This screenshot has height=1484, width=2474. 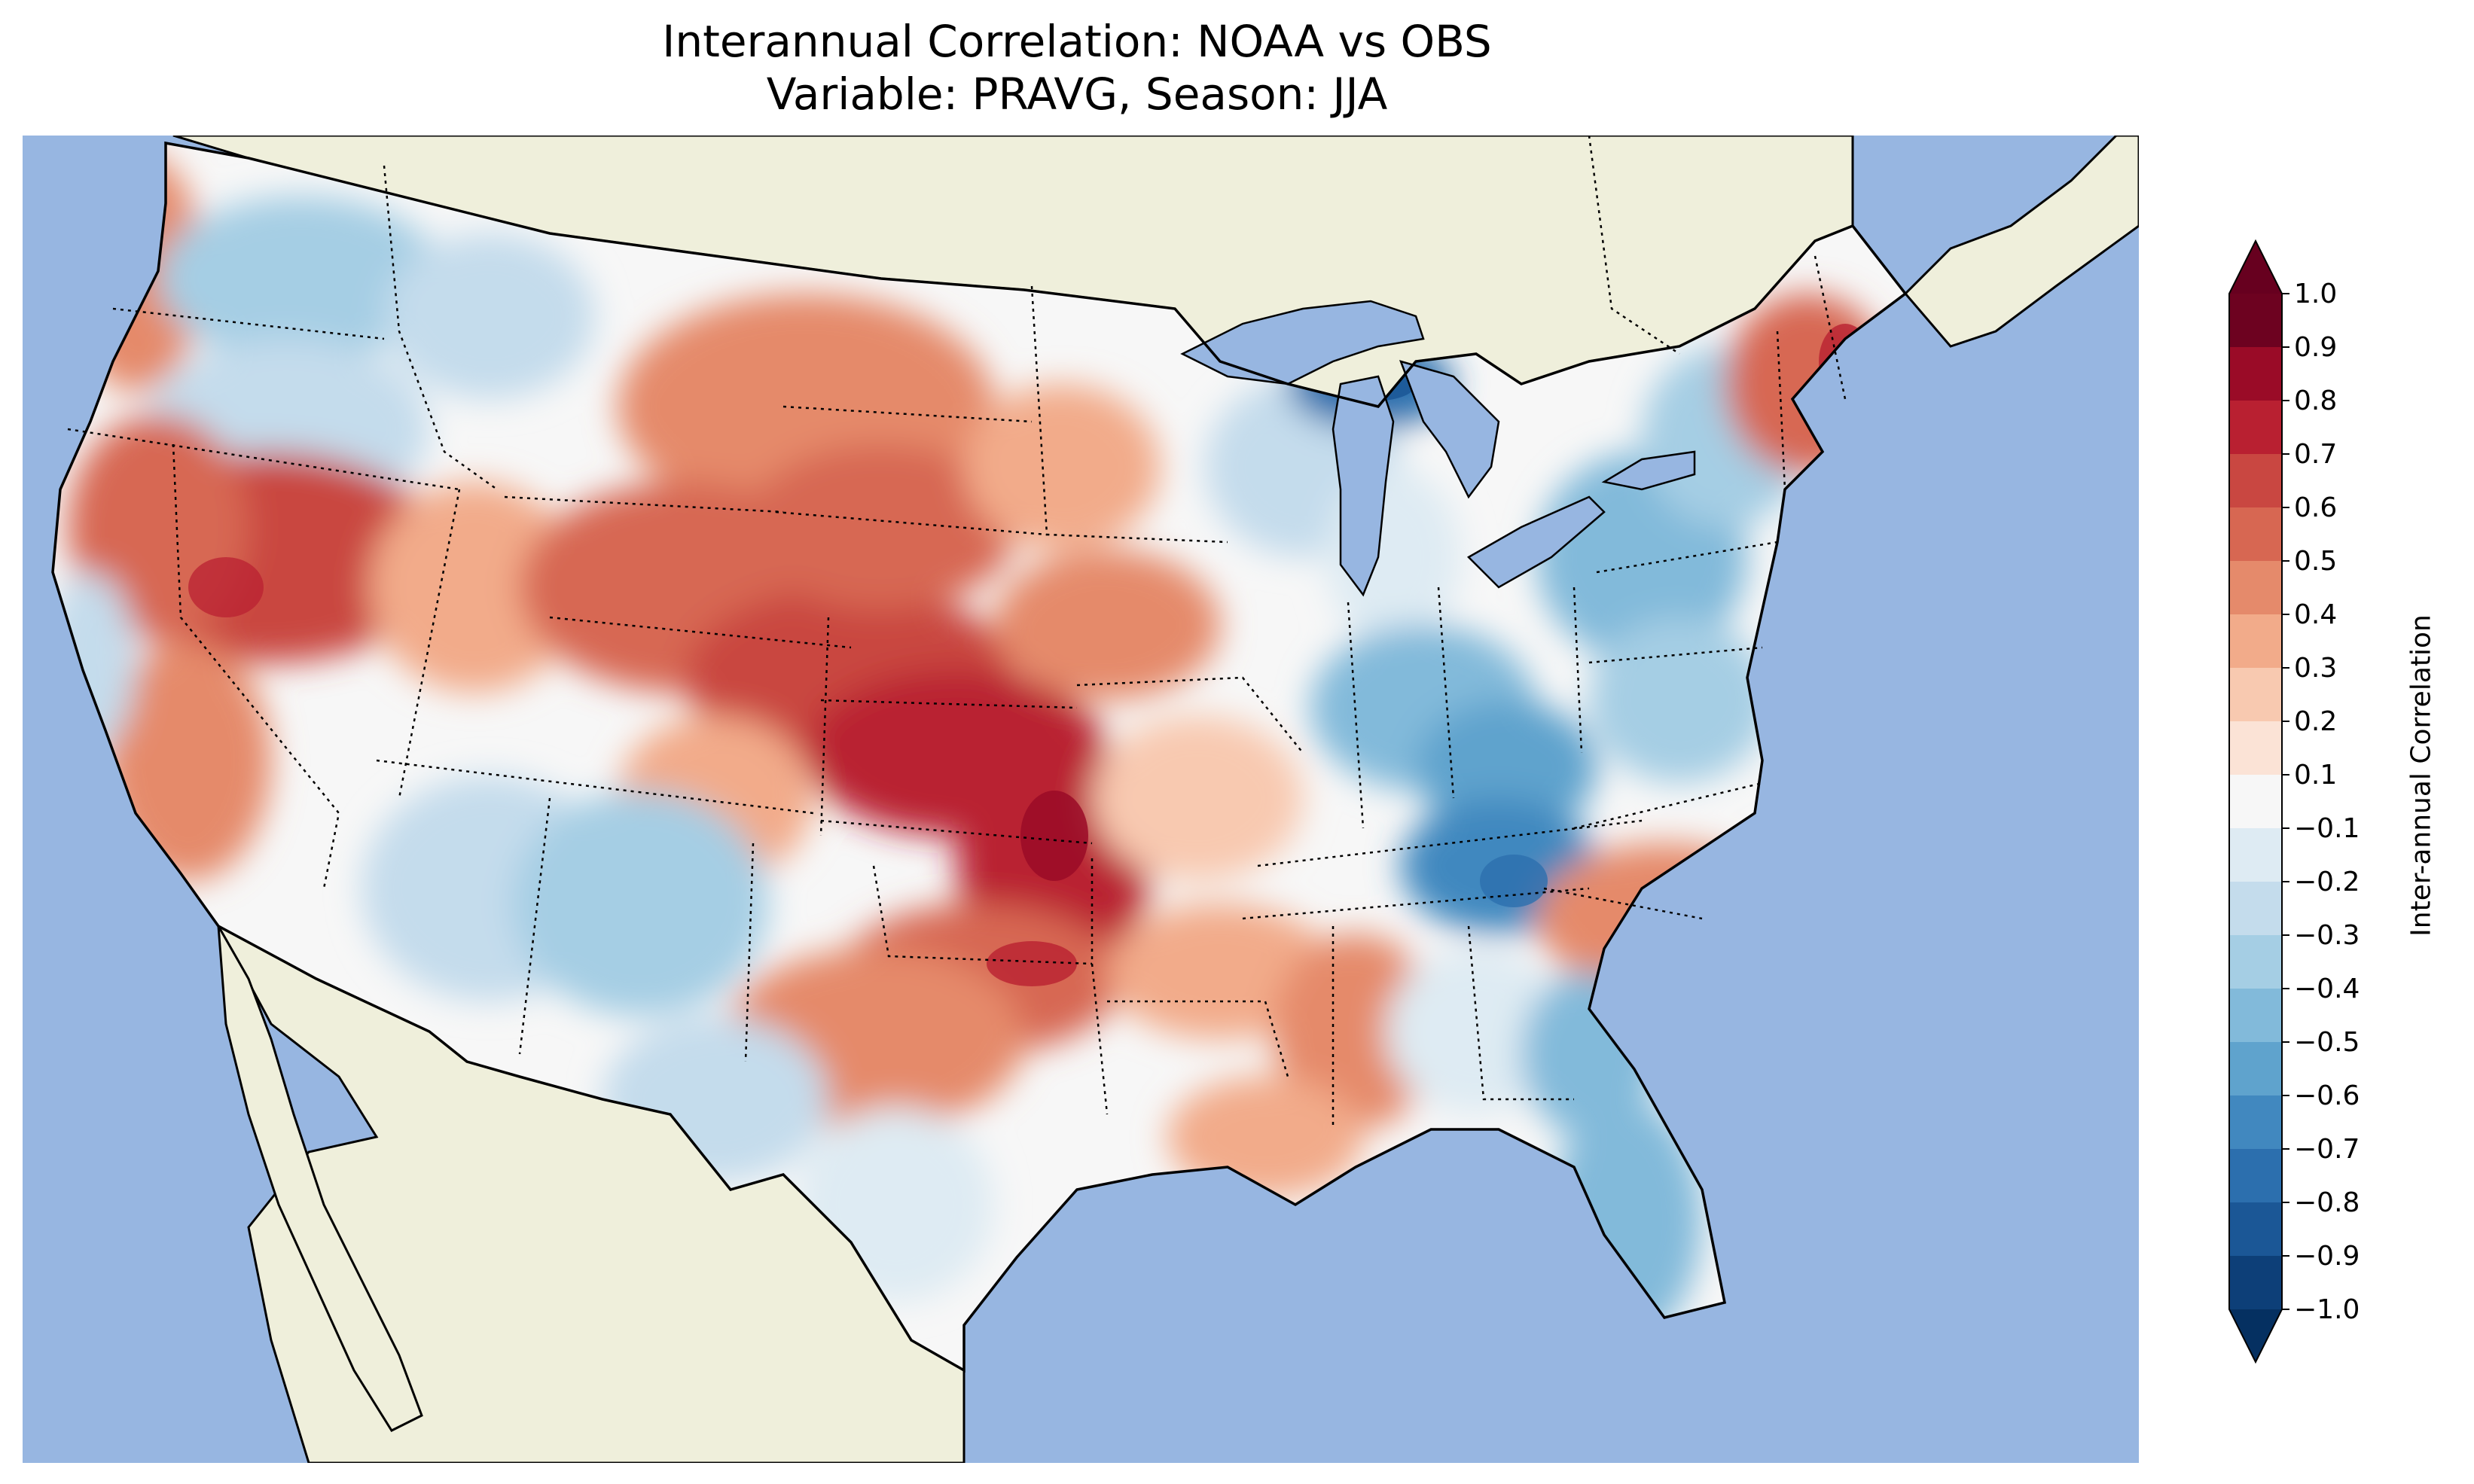 I want to click on blob-iowa, so click(x=1107, y=625).